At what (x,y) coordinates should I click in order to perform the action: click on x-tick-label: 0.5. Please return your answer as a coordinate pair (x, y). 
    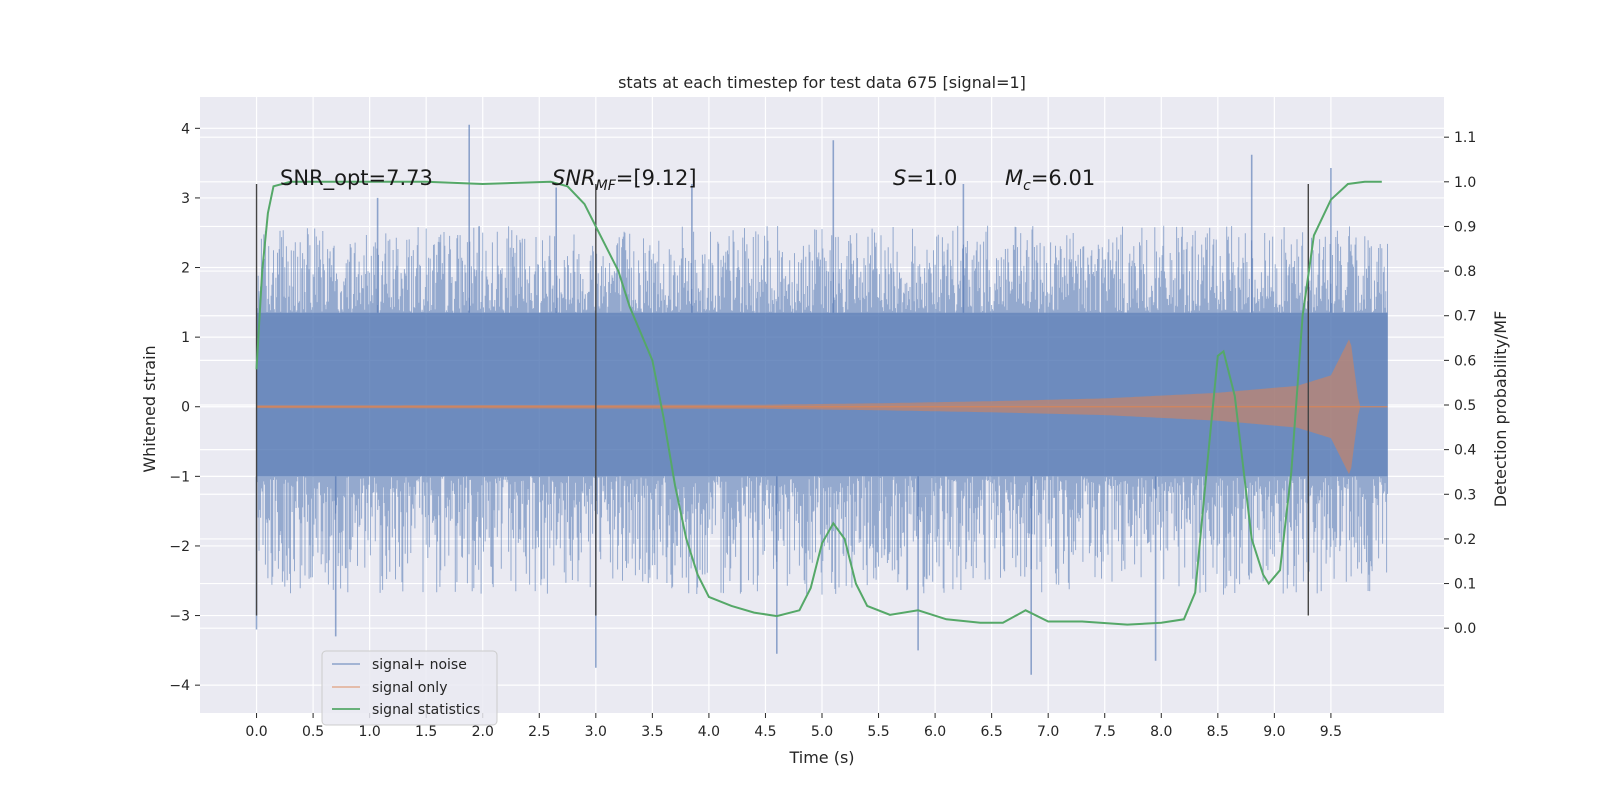
    Looking at the image, I should click on (313, 732).